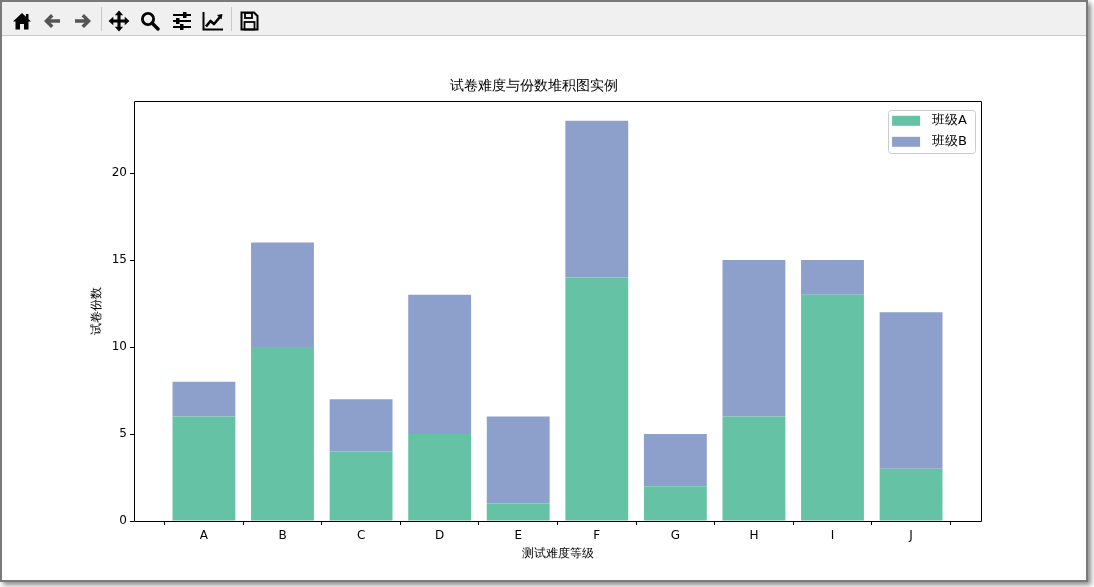 This screenshot has width=1094, height=587. I want to click on x-tick-label: E, so click(518, 535).